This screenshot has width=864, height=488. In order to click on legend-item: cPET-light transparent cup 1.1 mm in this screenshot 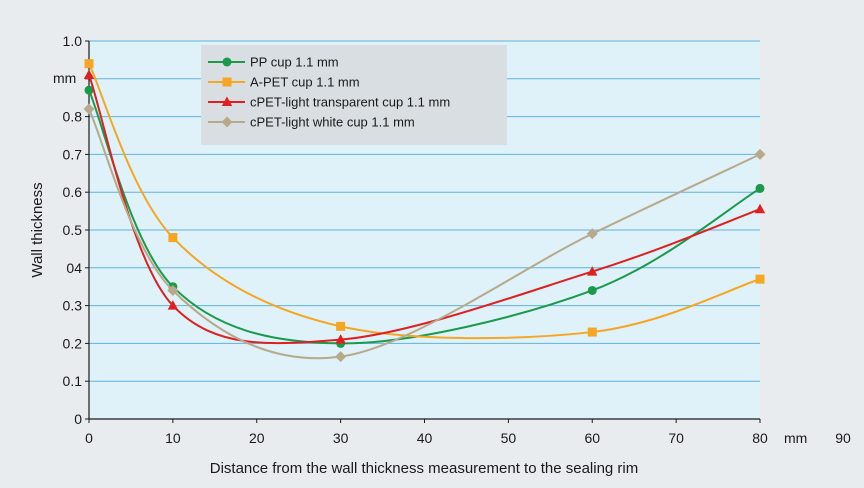, I will do `click(329, 102)`.